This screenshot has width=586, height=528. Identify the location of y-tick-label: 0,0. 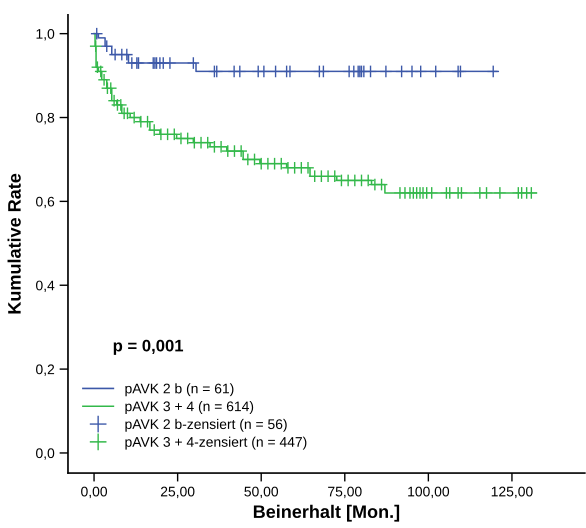
(45, 454).